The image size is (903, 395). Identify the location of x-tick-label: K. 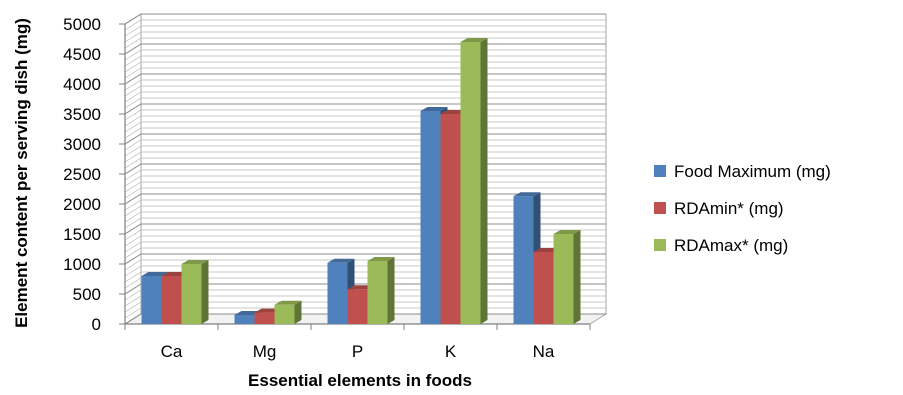
(451, 351).